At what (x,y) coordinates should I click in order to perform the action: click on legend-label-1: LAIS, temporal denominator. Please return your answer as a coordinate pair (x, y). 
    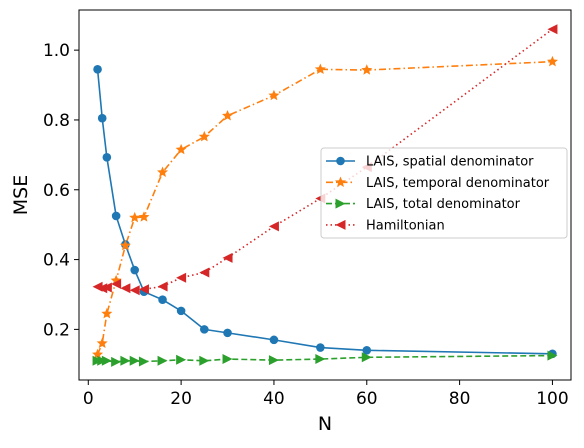
    Looking at the image, I should click on (458, 183).